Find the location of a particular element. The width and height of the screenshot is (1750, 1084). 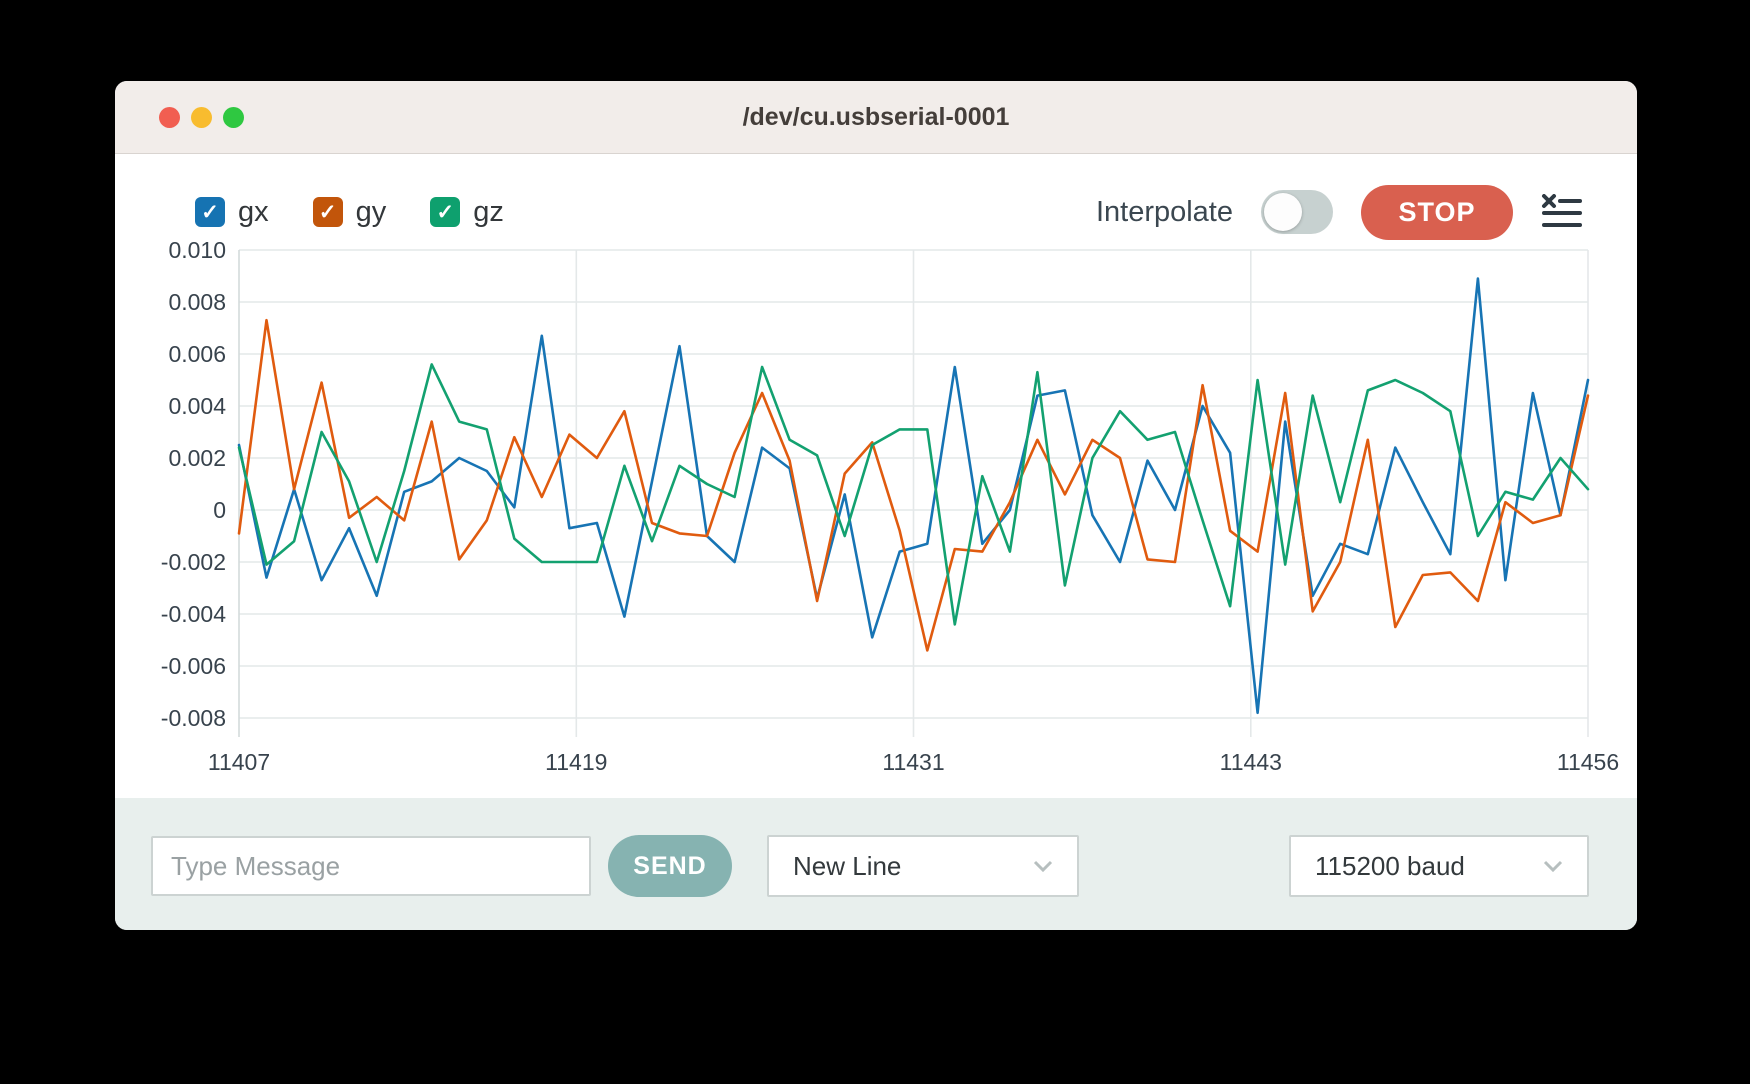

titlebar: /dev/cu.usbserial-0001 is located at coordinates (876, 117).